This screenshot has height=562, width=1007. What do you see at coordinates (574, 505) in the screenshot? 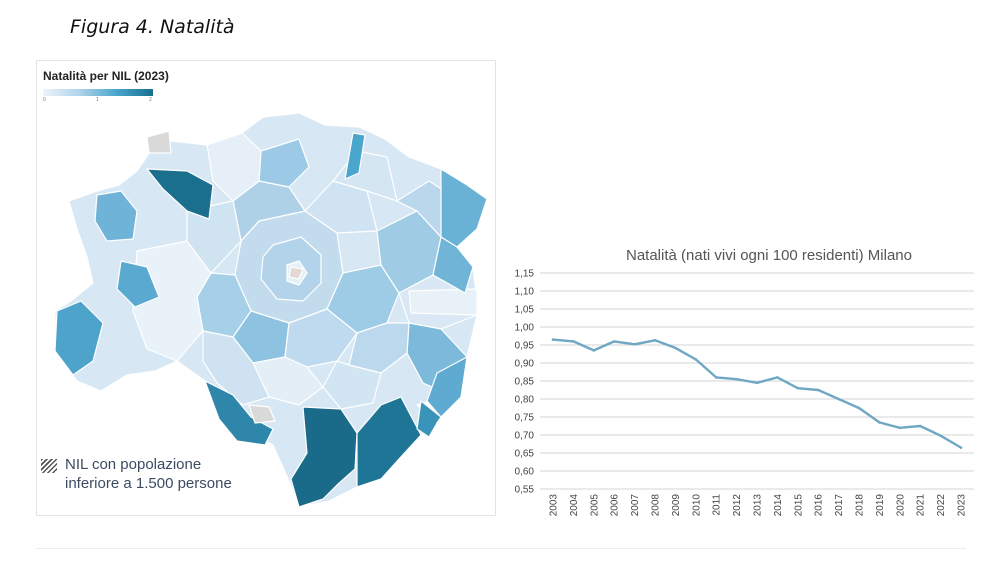
I see `x-tick-label: 2004` at bounding box center [574, 505].